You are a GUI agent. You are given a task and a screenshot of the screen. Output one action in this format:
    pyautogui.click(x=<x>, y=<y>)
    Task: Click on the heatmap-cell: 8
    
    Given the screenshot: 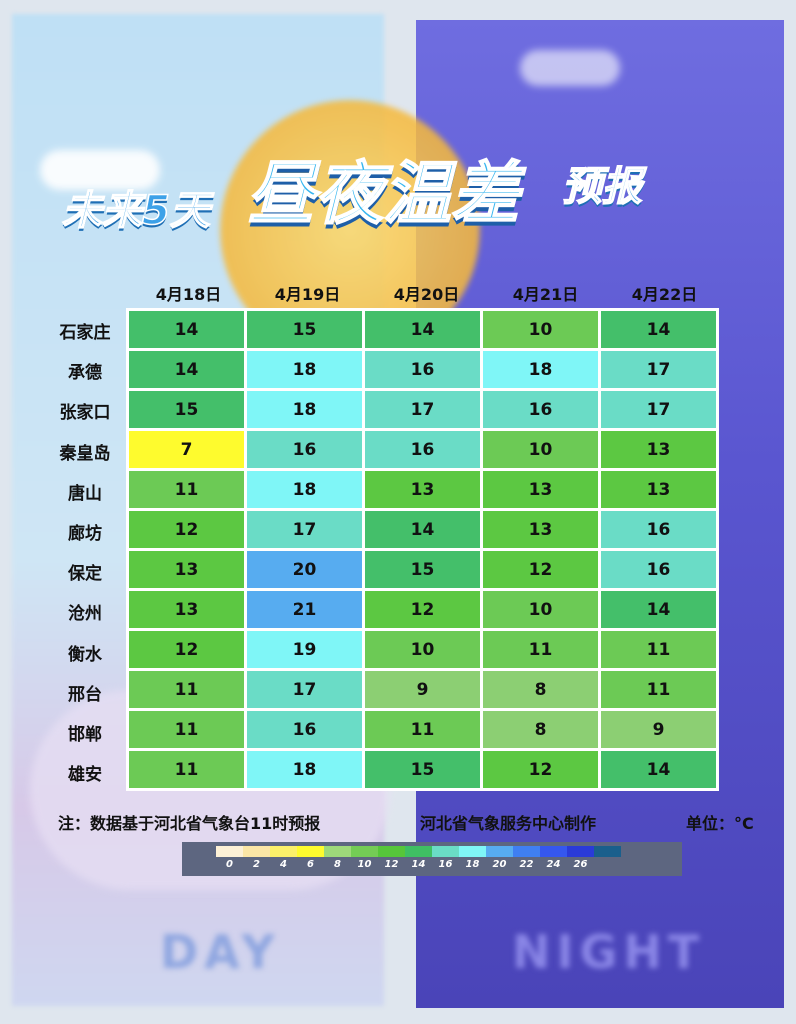 What is the action you would take?
    pyautogui.click(x=540, y=729)
    